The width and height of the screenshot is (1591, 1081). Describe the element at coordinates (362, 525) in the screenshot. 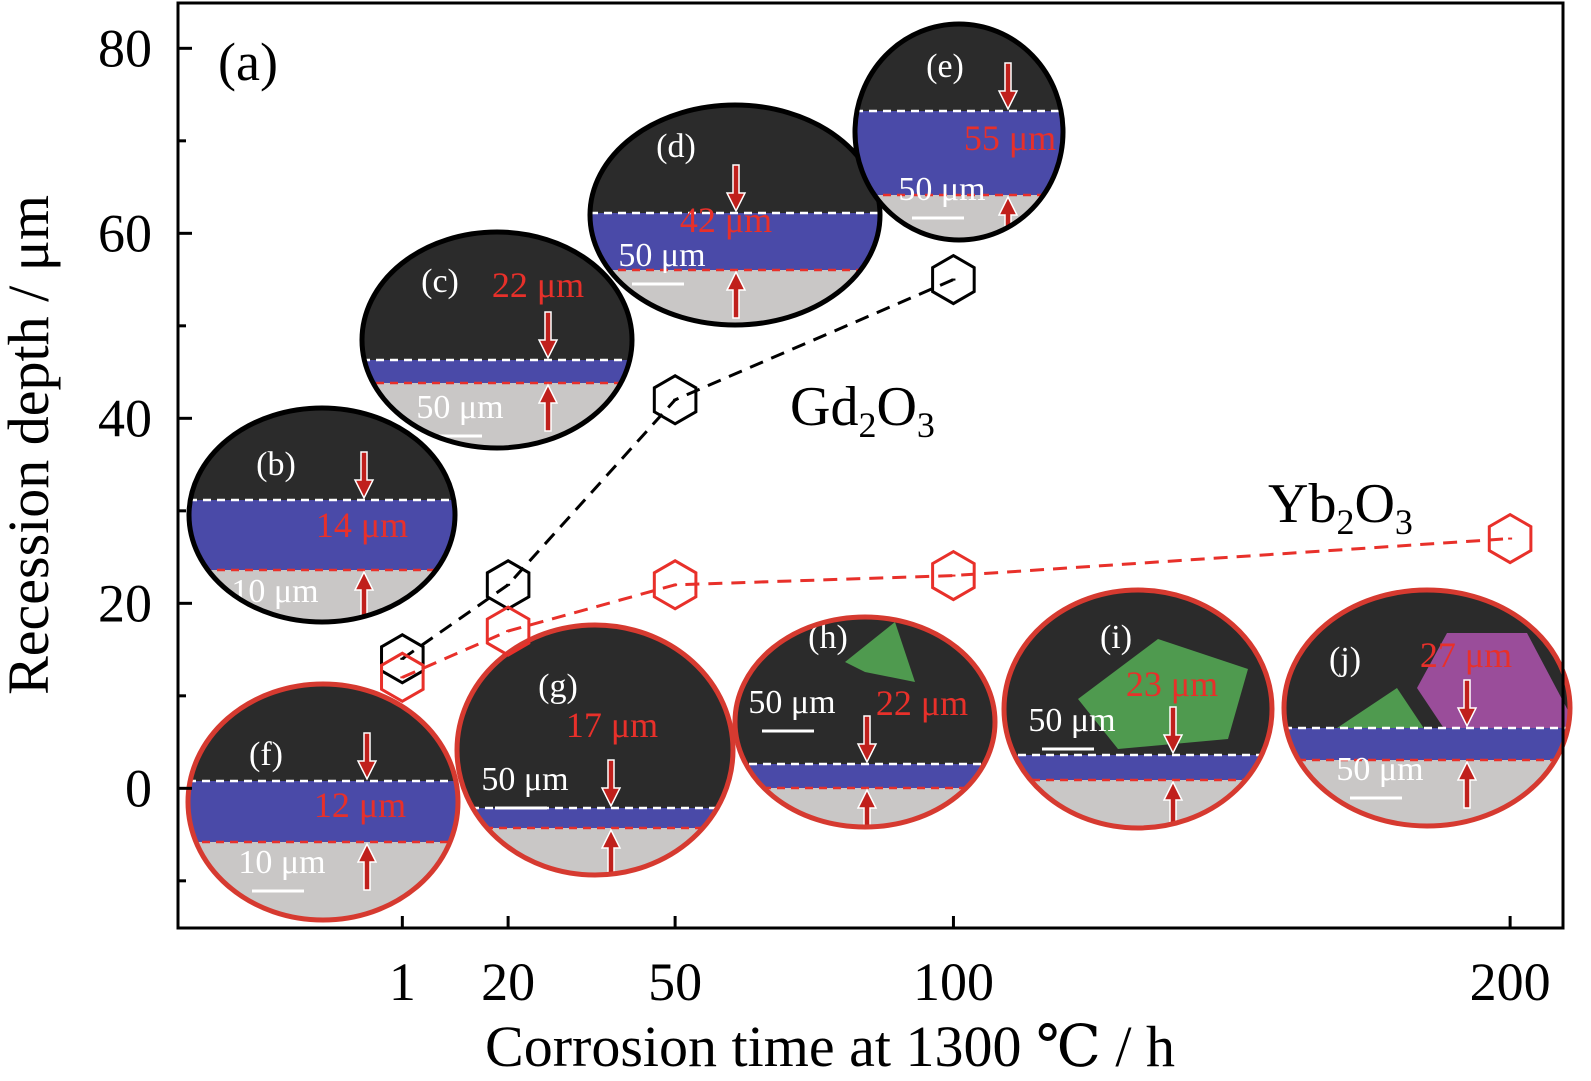

I see `inset-depth-label: 14 μm` at that location.